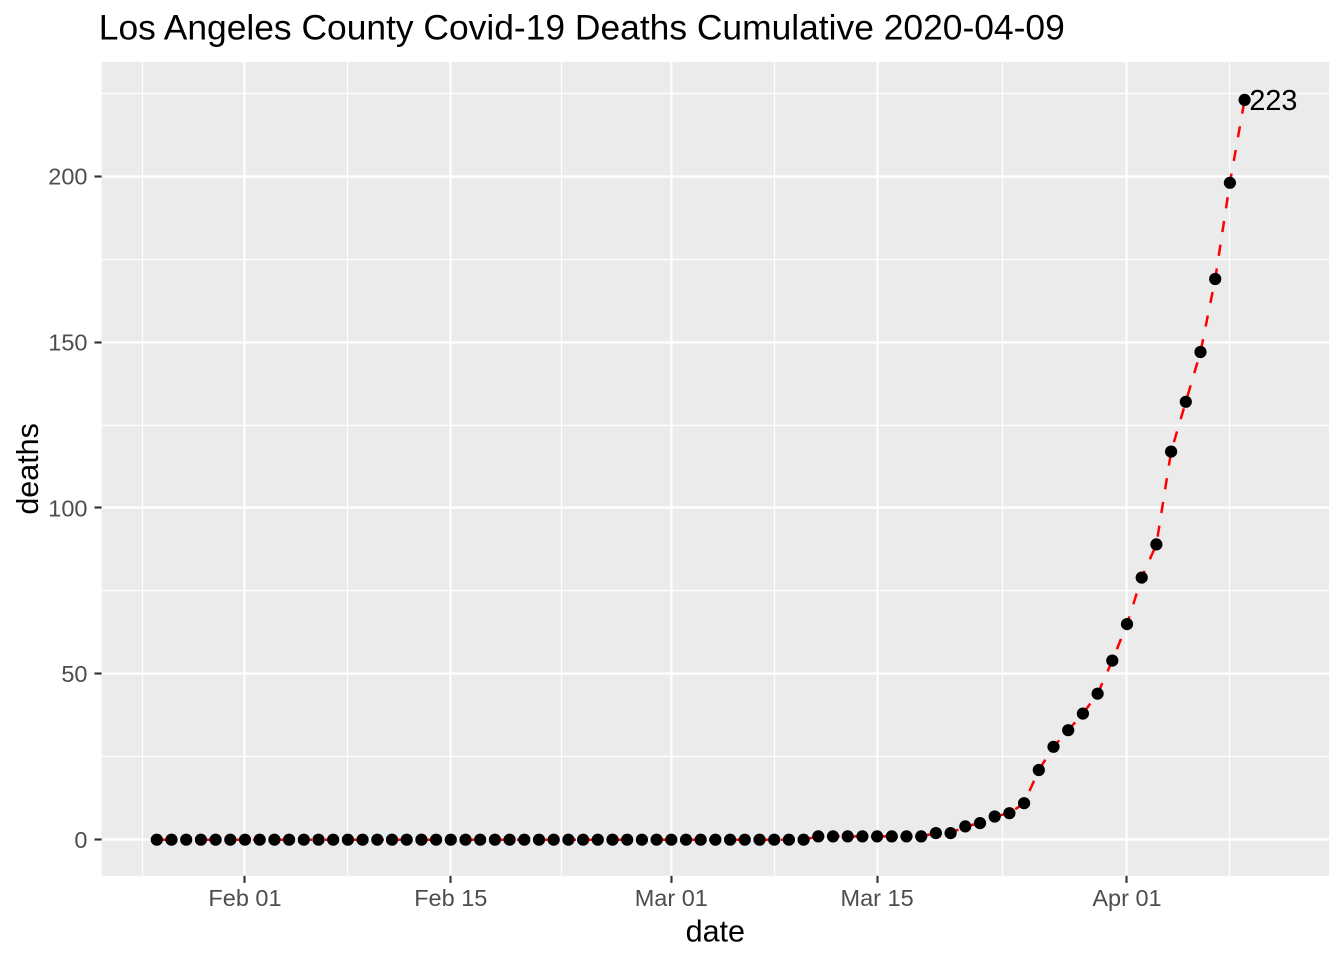 The width and height of the screenshot is (1344, 960). I want to click on svg-text: Feb 15, so click(450, 898).